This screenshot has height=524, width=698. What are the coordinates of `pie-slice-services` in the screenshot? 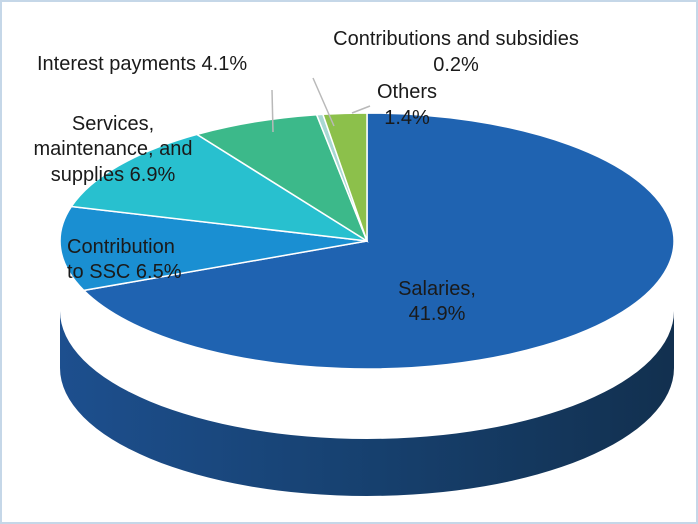 It's located at (219, 187).